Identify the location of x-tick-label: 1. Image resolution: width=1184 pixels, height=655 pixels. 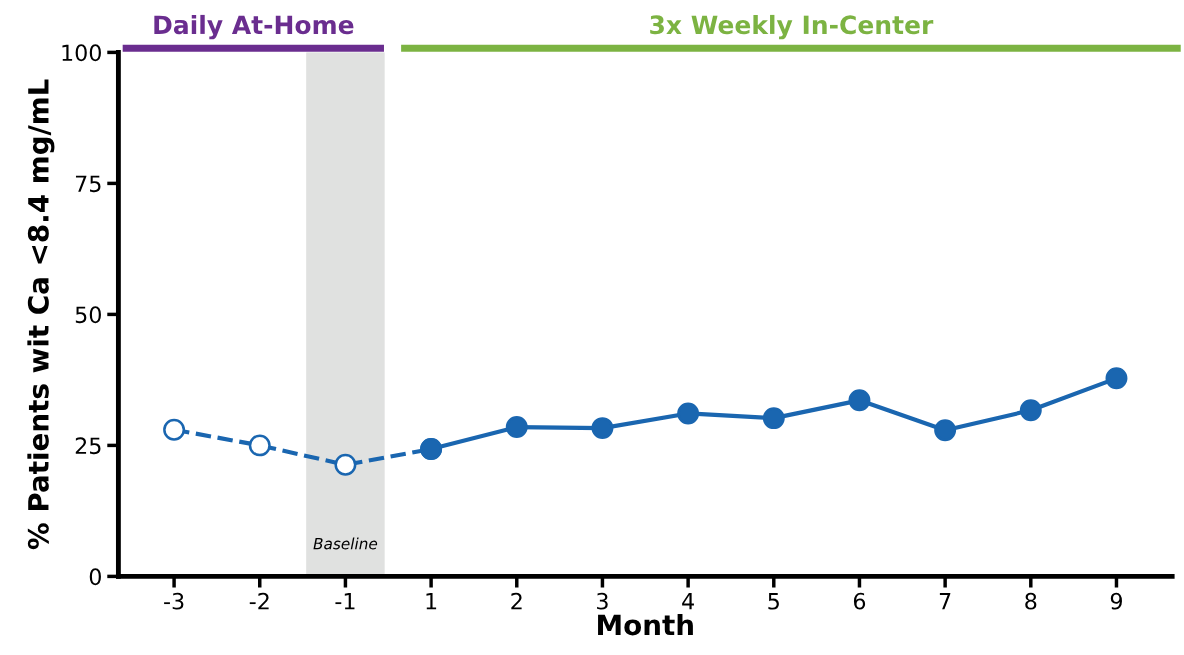
(431, 601).